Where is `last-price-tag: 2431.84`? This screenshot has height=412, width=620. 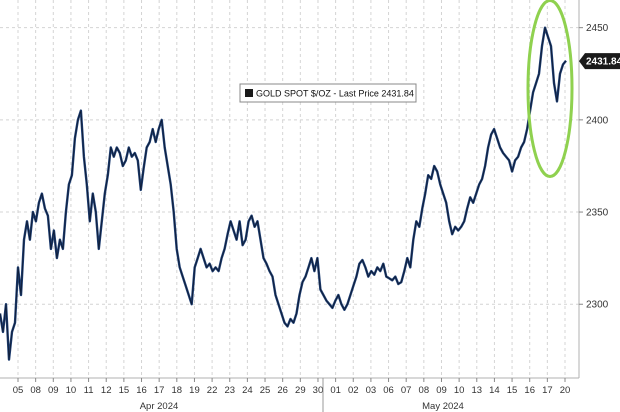 last-price-tag: 2431.84 is located at coordinates (599, 61).